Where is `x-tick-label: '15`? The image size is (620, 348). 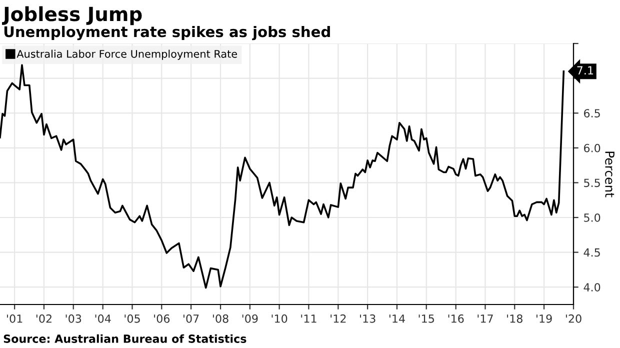 x-tick-label: '15 is located at coordinates (426, 318).